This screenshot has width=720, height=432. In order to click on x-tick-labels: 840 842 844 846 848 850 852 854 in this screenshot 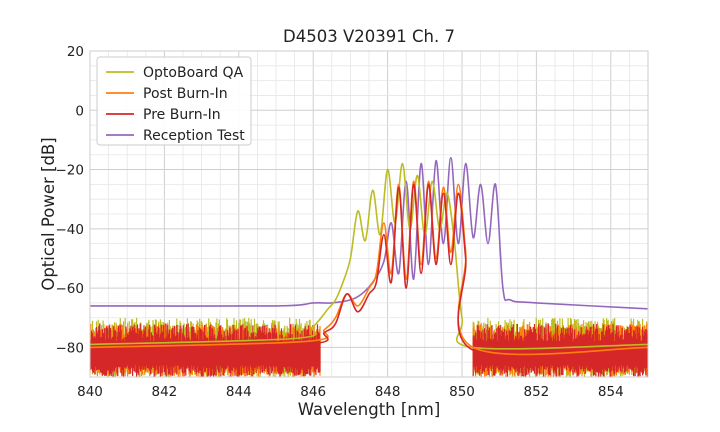, I will do `click(350, 392)`.